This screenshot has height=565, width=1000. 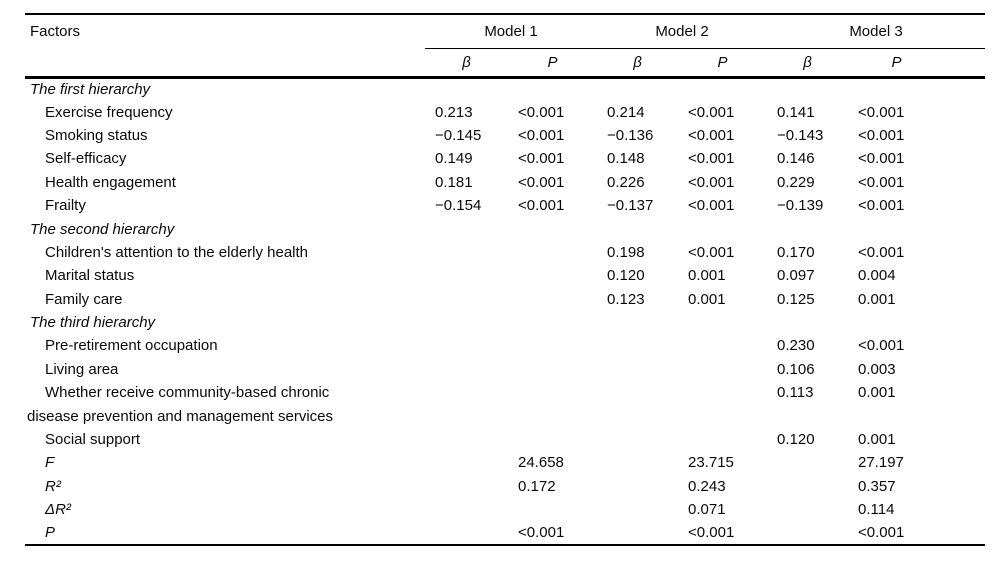 I want to click on table-row: Family care 0.123 0.001 0.125 0.001, so click(x=505, y=299).